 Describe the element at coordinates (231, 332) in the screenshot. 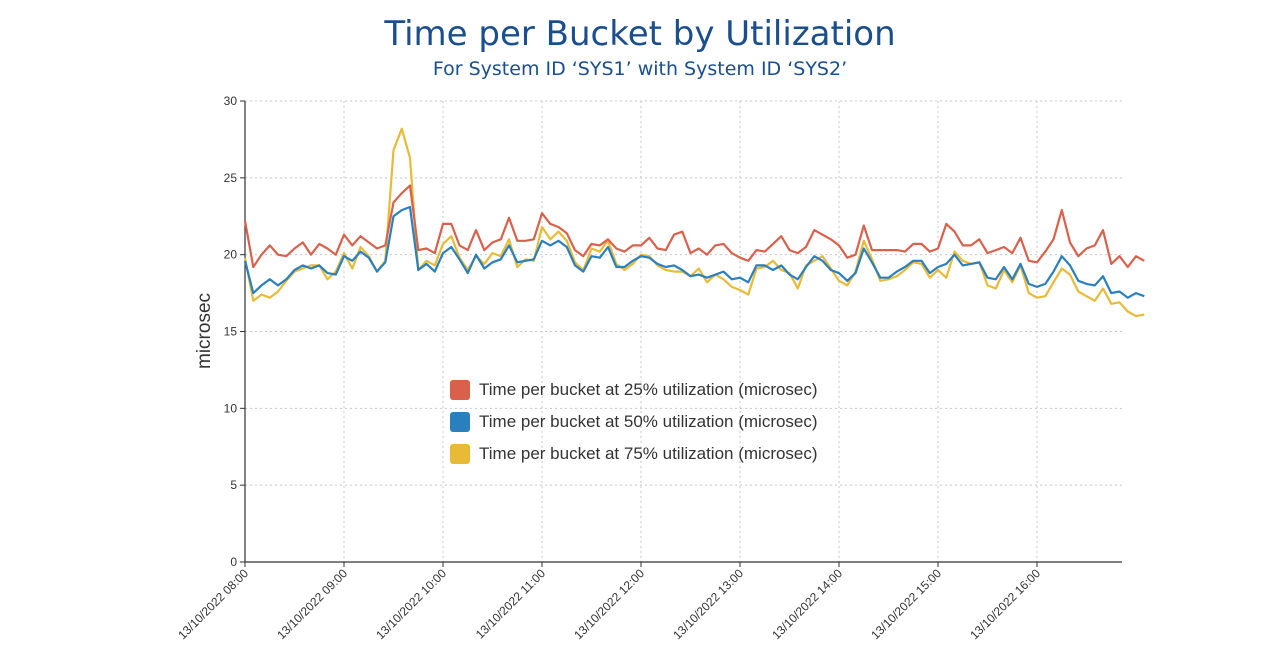

I see `y-tick-label: 15` at that location.